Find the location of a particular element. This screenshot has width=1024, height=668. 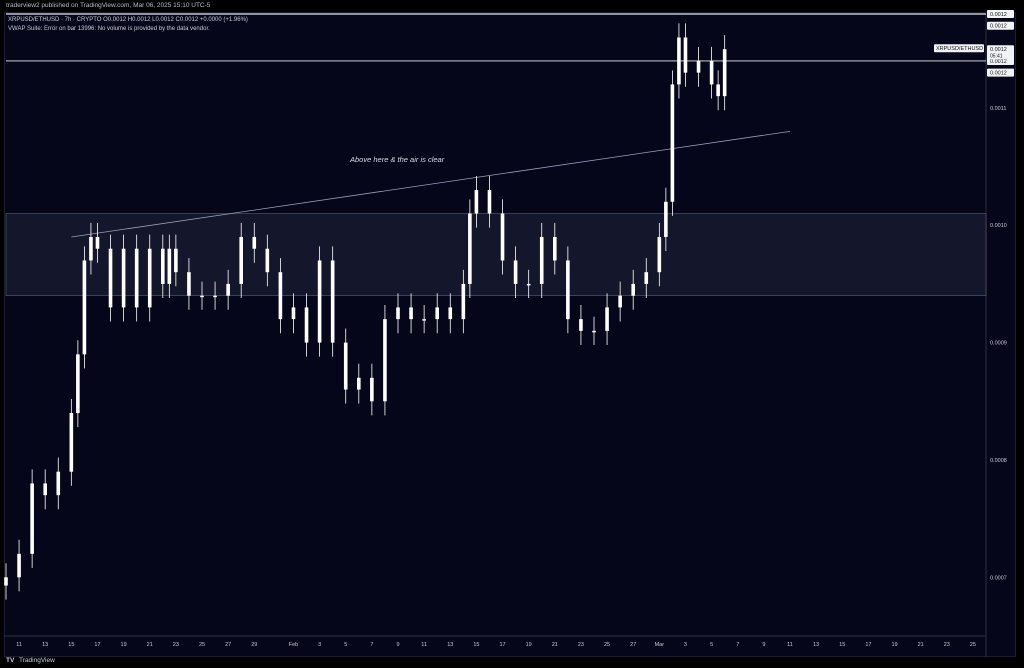

time-tick-label: 13 is located at coordinates (450, 645).